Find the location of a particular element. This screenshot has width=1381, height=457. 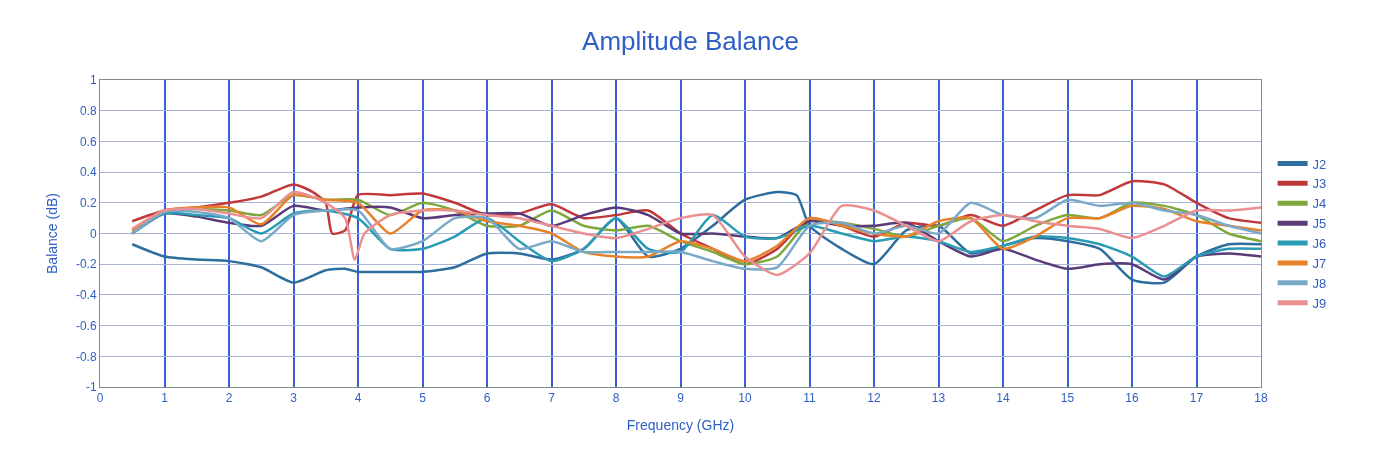

y-tick-label: 0 is located at coordinates (93, 233).